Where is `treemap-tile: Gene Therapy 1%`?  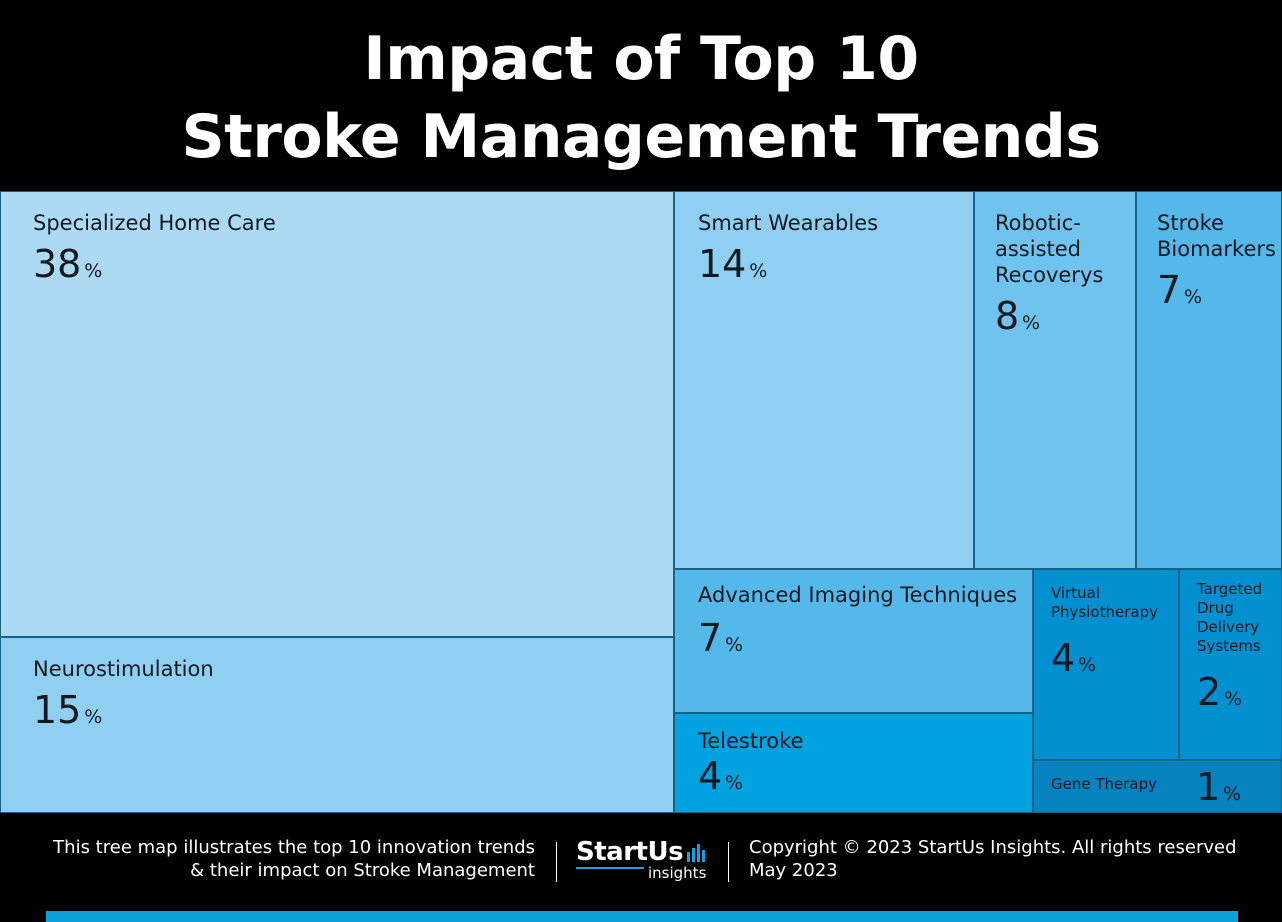 treemap-tile: Gene Therapy 1% is located at coordinates (1157, 786).